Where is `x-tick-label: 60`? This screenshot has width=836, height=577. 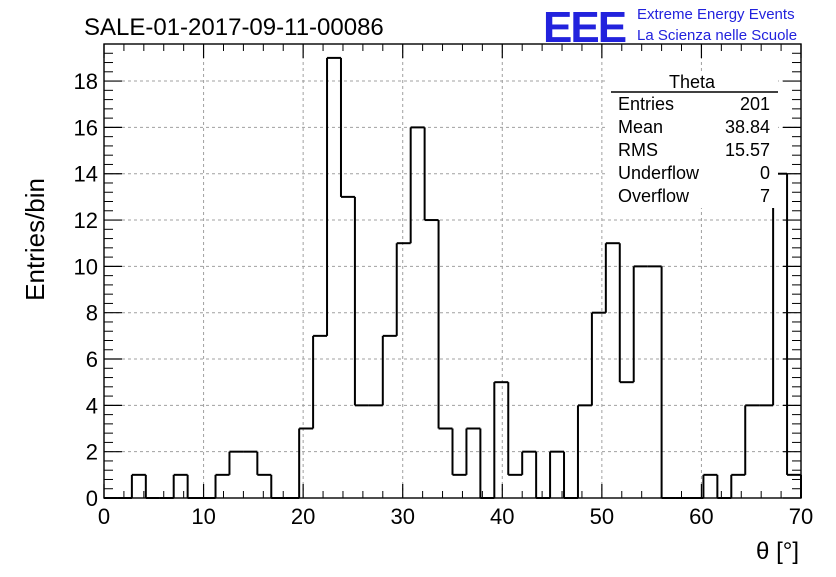
x-tick-label: 60 is located at coordinates (701, 516).